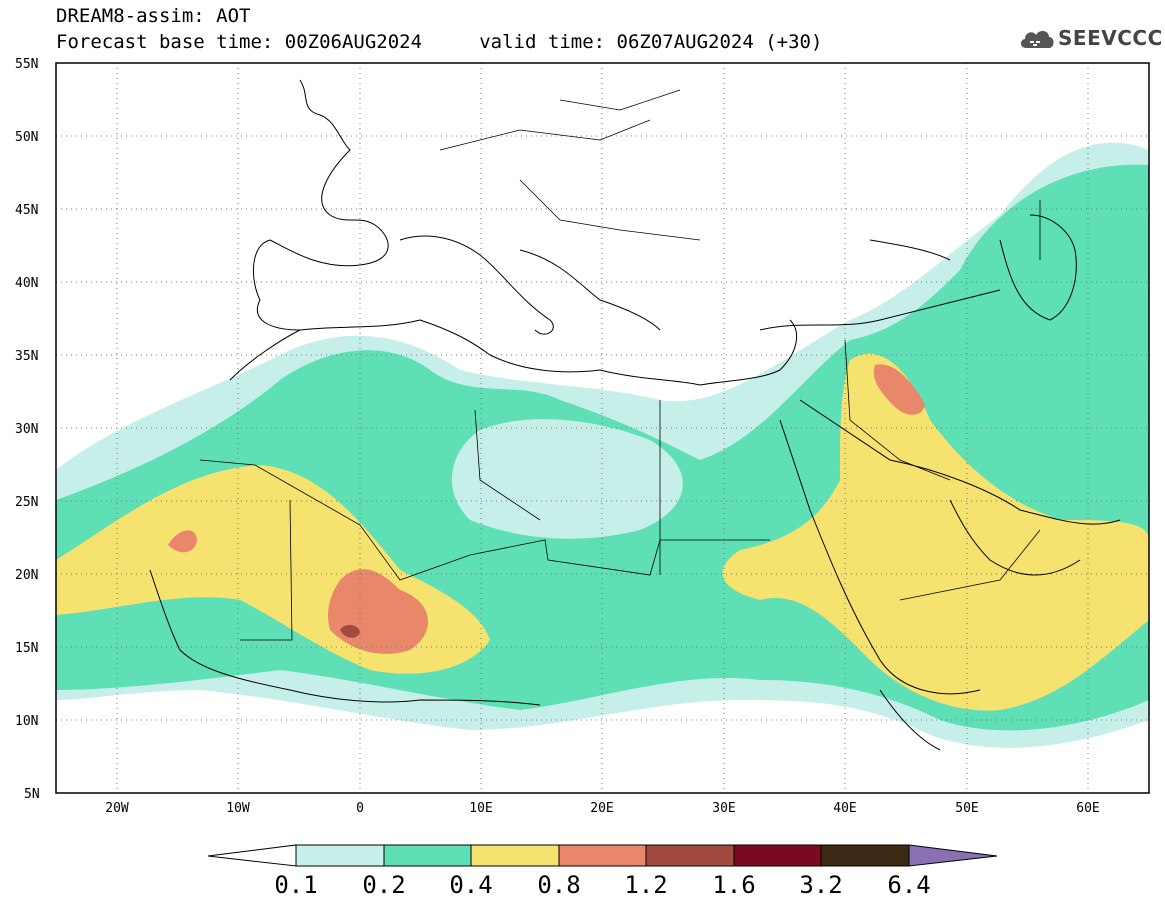  Describe the element at coordinates (844, 808) in the screenshot. I see `lon-label: 40E` at that location.